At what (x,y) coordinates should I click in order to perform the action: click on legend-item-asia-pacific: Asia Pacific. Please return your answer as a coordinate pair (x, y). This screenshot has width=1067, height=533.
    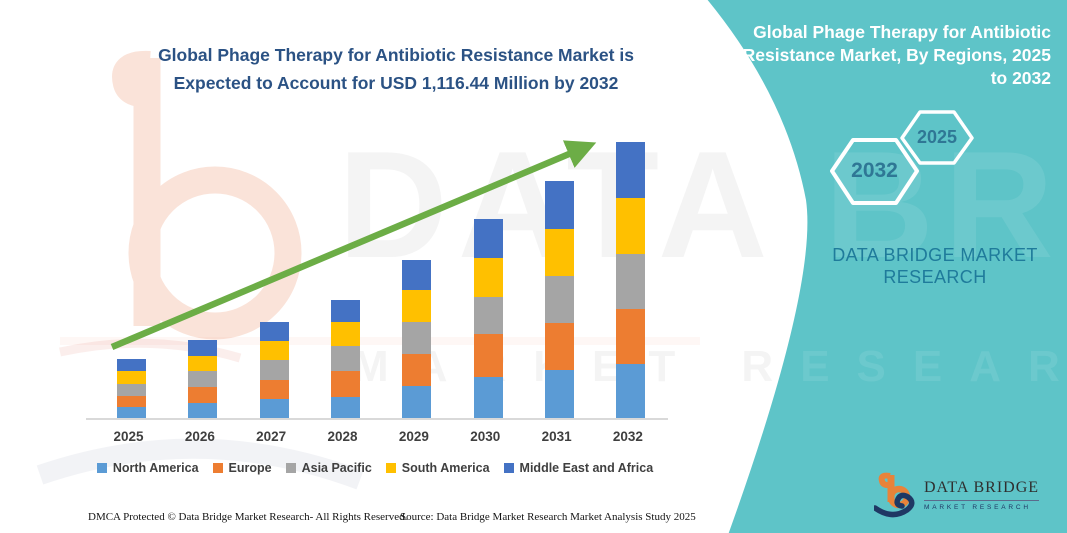
    Looking at the image, I should click on (328, 468).